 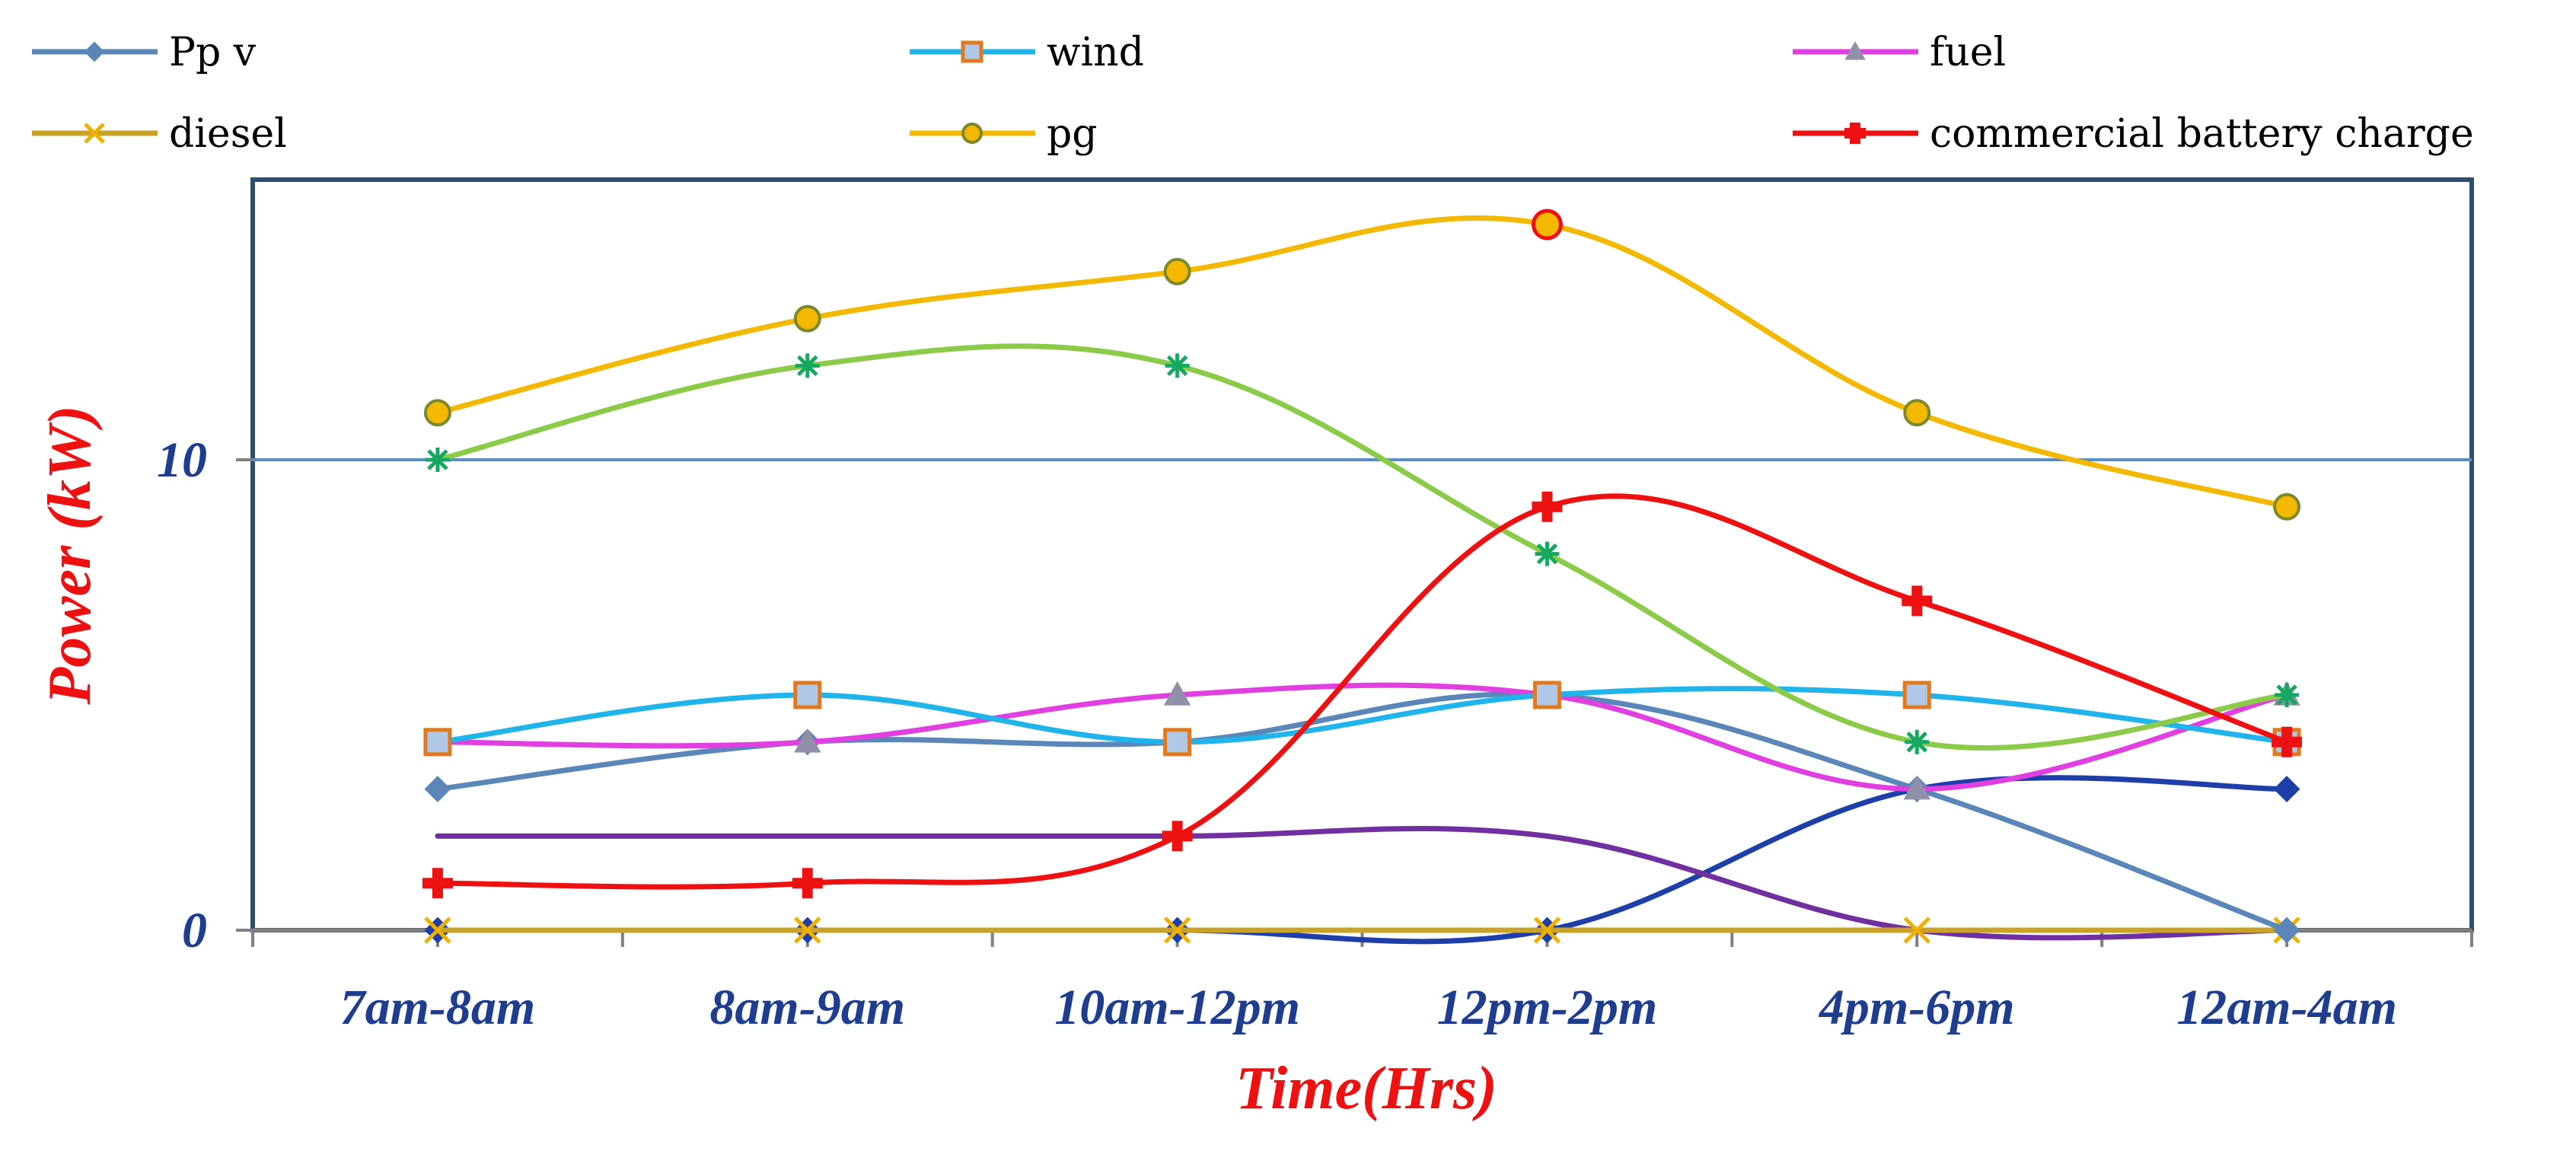 I want to click on legend-item: fuel, so click(x=1900, y=53).